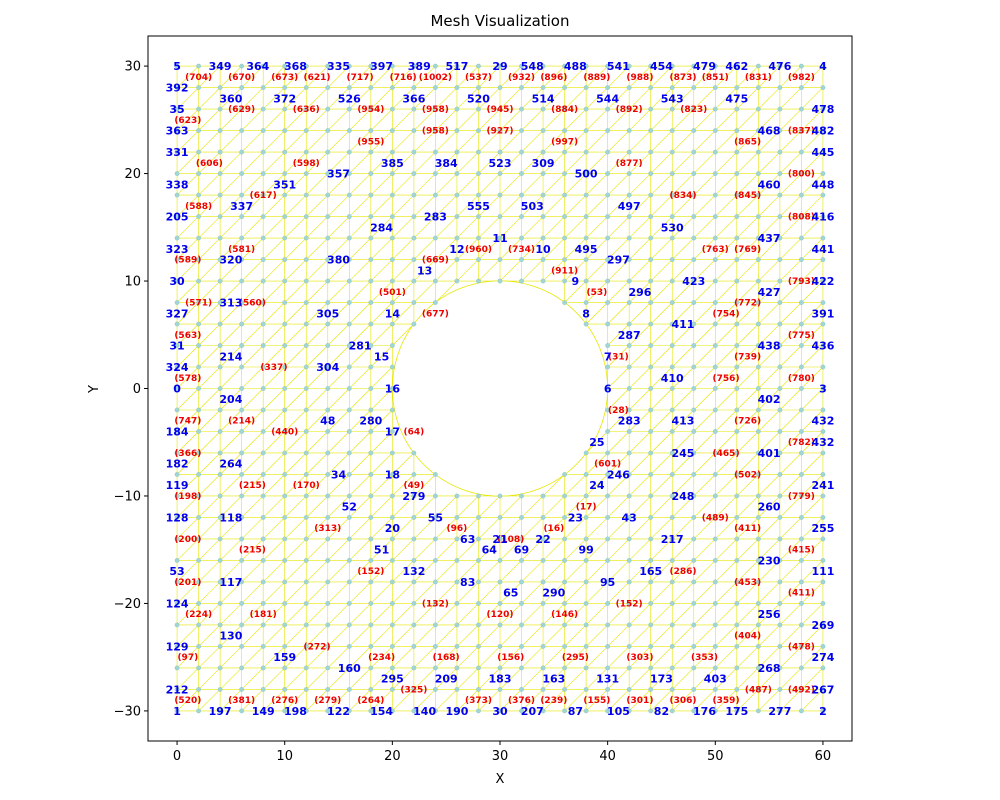 The image size is (1000, 800). I want to click on element-label: (563), so click(187, 336).